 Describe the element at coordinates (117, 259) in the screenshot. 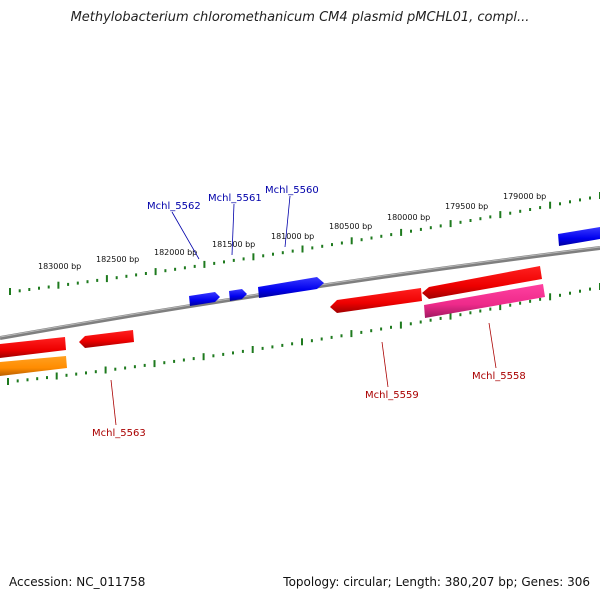

I see `scale-label-182500: 182500 bp` at that location.